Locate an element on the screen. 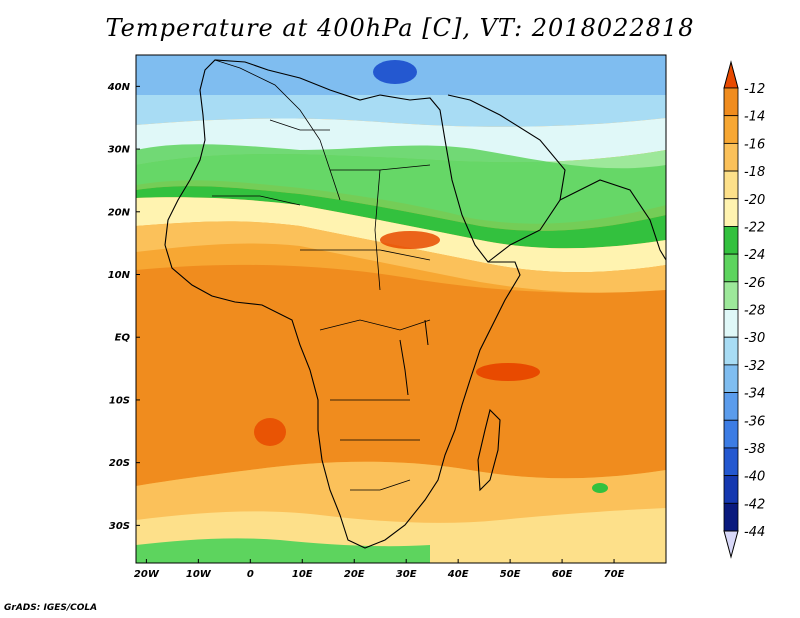  field-band-blue is located at coordinates (401, 111).